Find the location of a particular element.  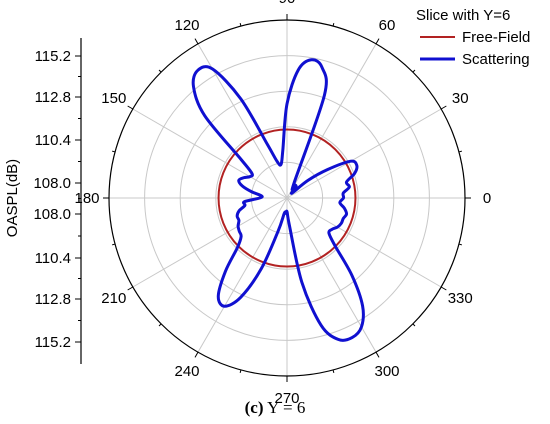

series-free-field is located at coordinates (287, 198).